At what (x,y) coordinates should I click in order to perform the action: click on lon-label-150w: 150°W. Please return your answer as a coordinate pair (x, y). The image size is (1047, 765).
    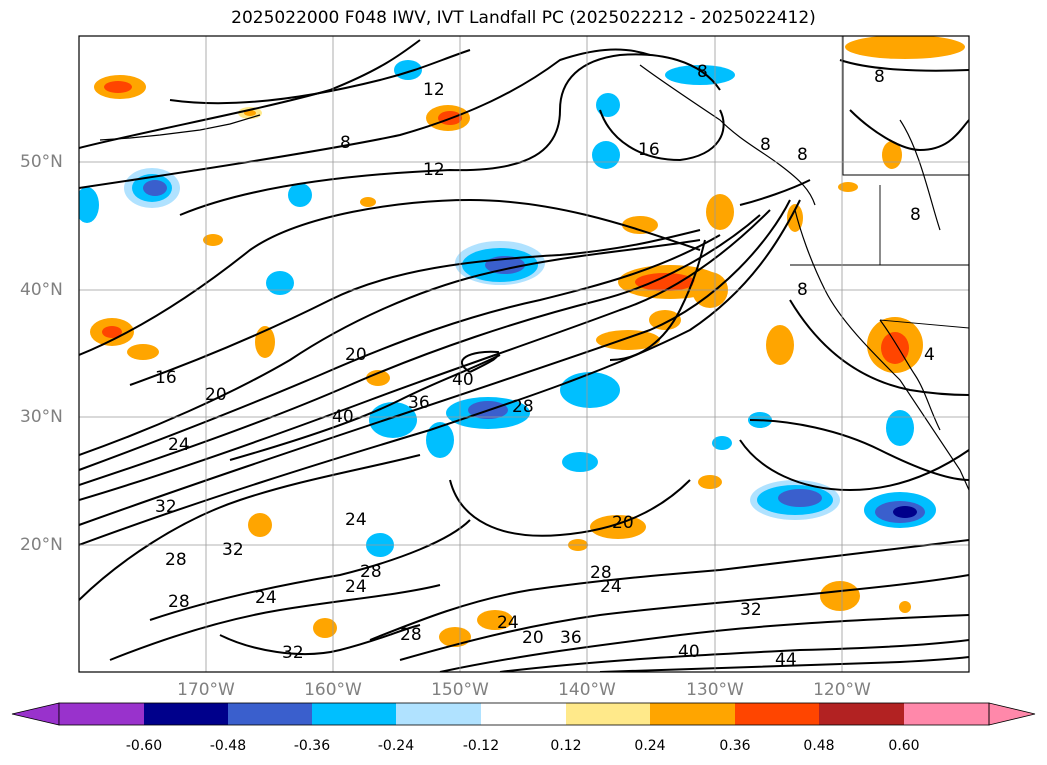
    Looking at the image, I should click on (460, 690).